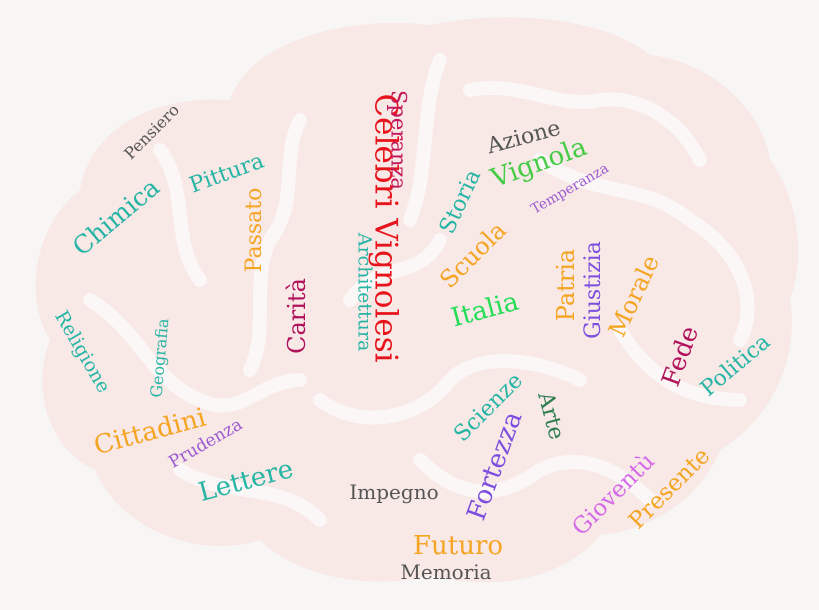  What do you see at coordinates (566, 285) in the screenshot?
I see `word-patria: Patria` at bounding box center [566, 285].